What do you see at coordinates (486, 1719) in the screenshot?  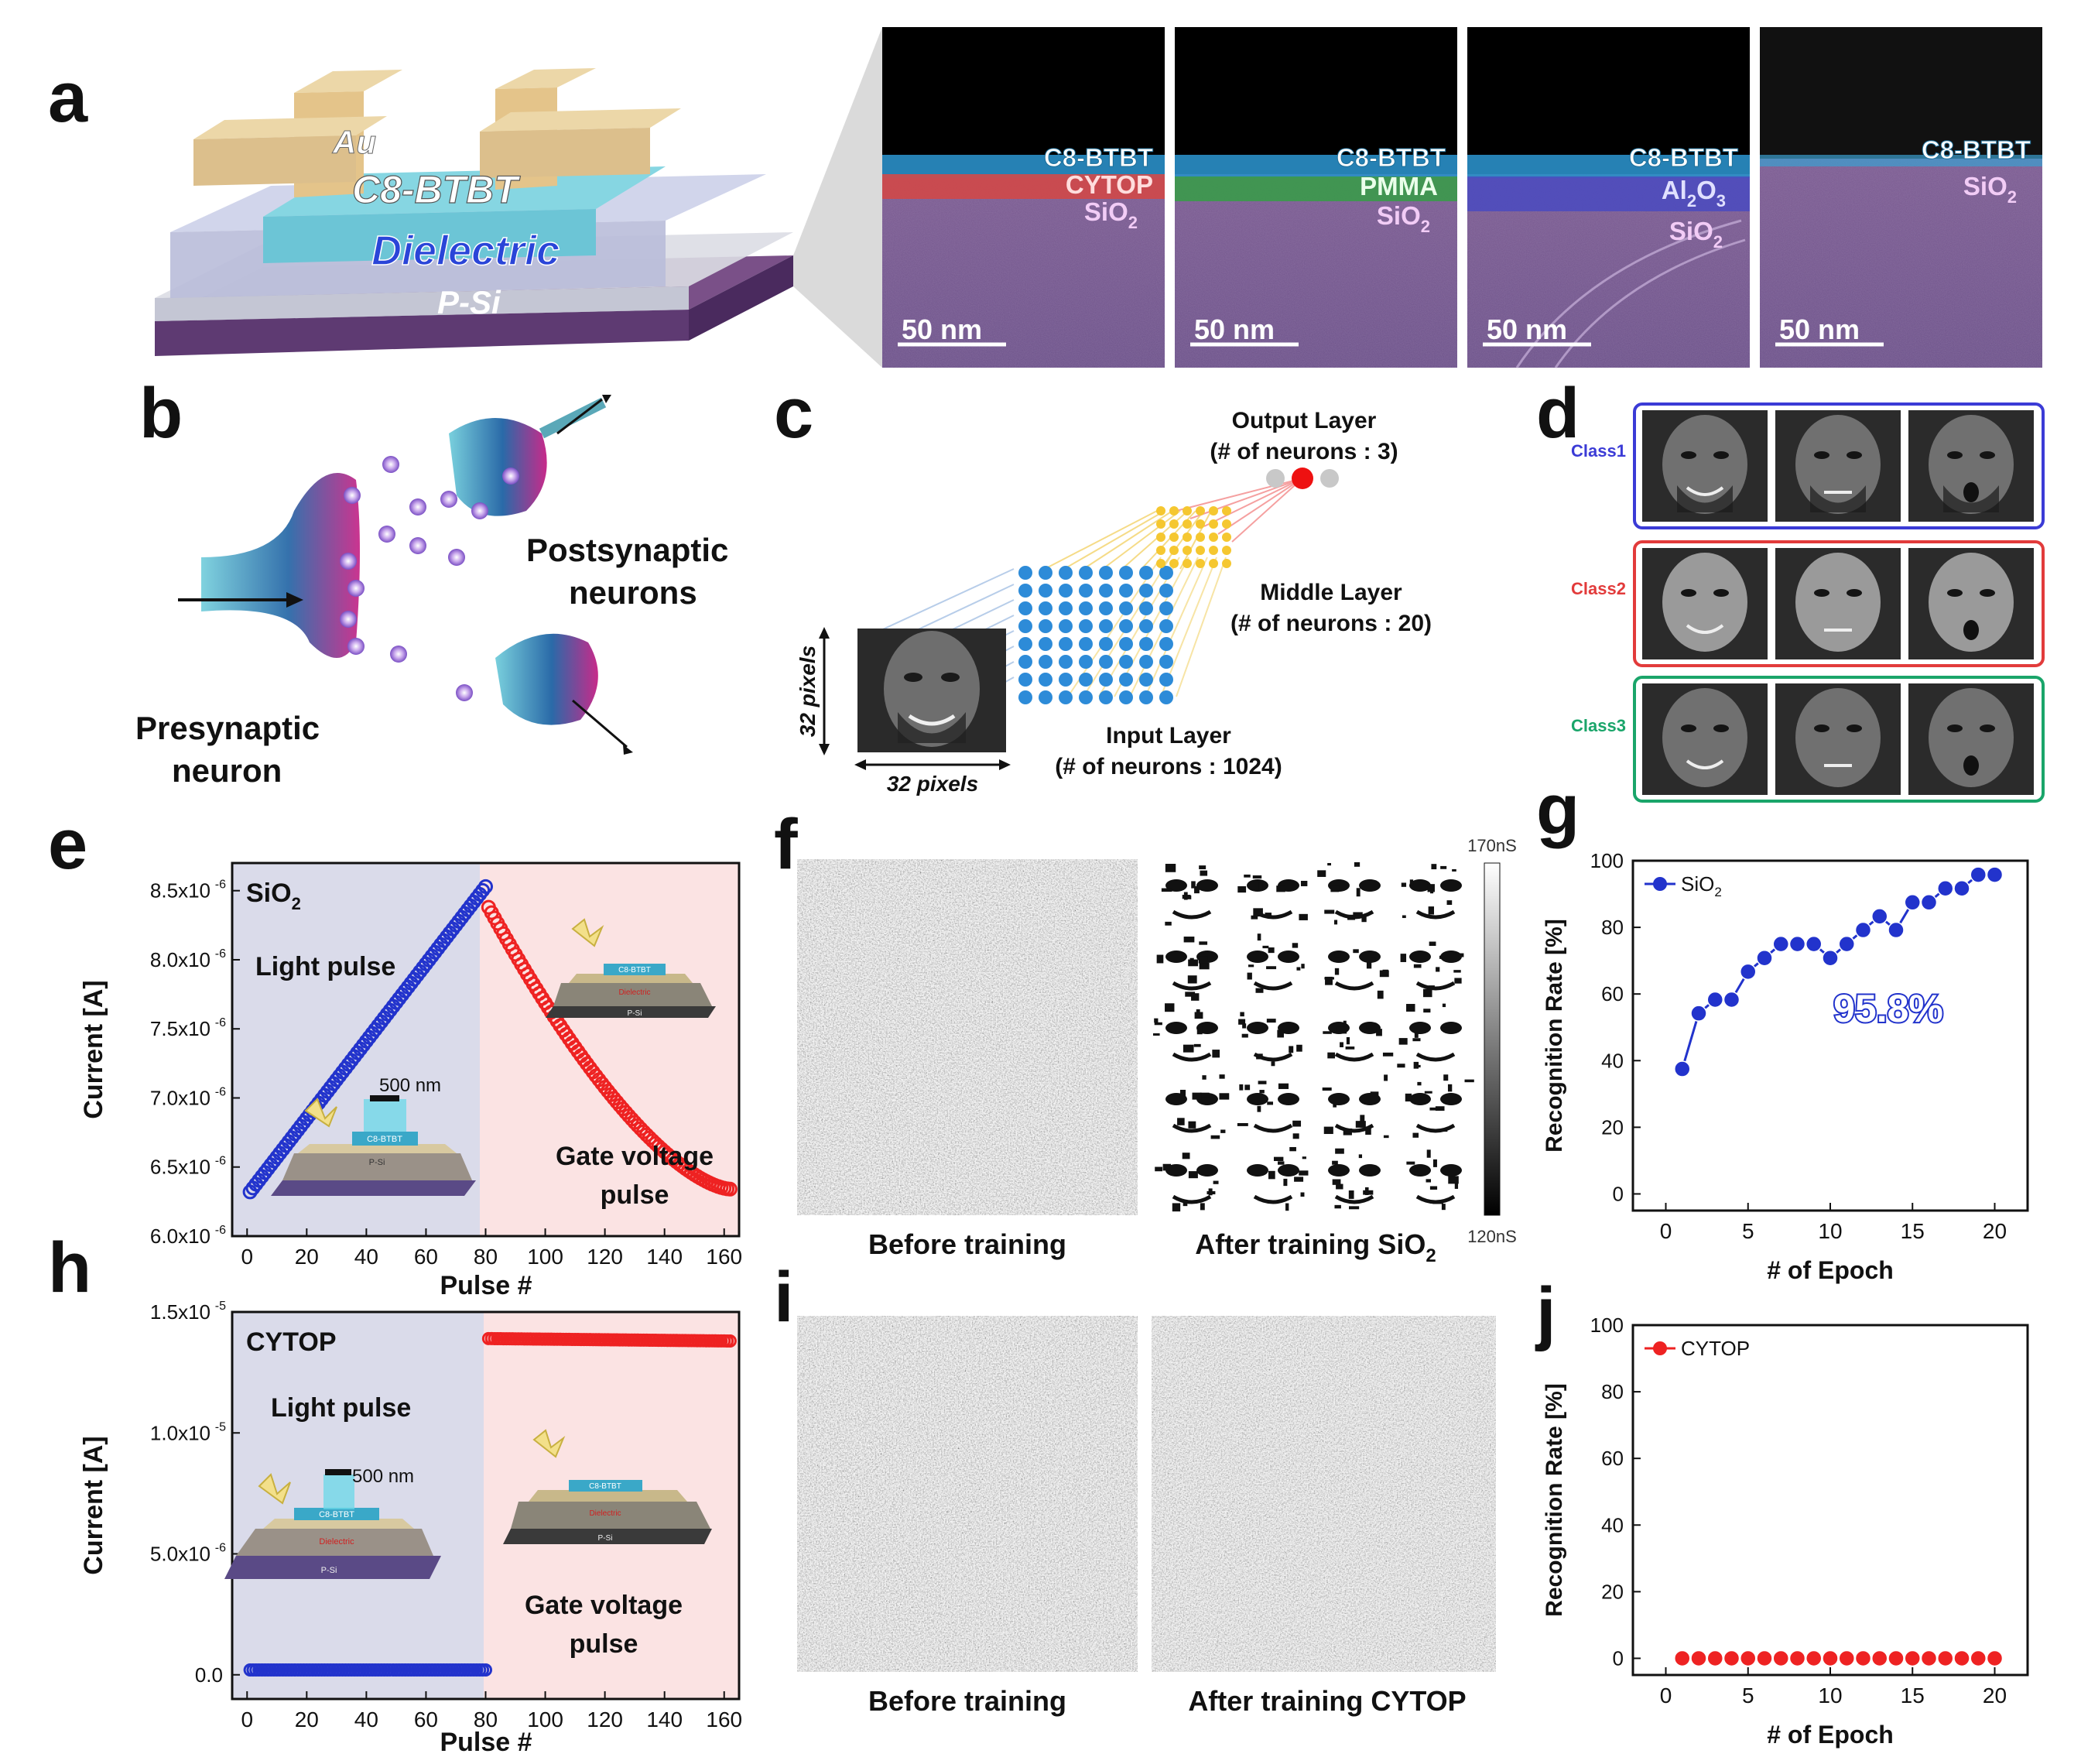 I see `x-tick-label: 80` at bounding box center [486, 1719].